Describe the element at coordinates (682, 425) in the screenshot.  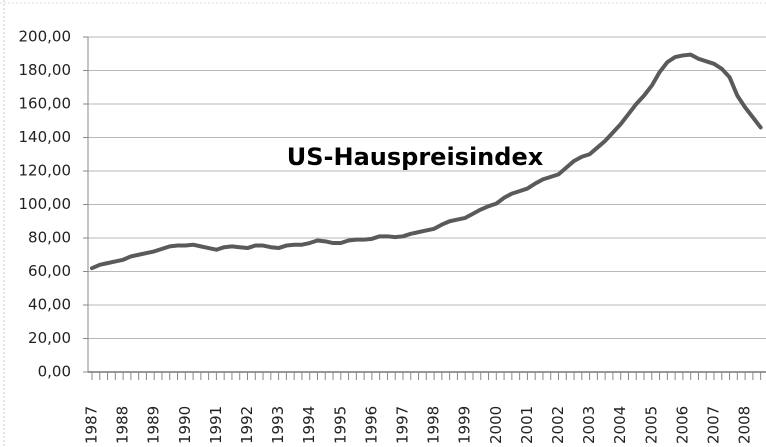
I see `x-tick-label: 2006` at that location.